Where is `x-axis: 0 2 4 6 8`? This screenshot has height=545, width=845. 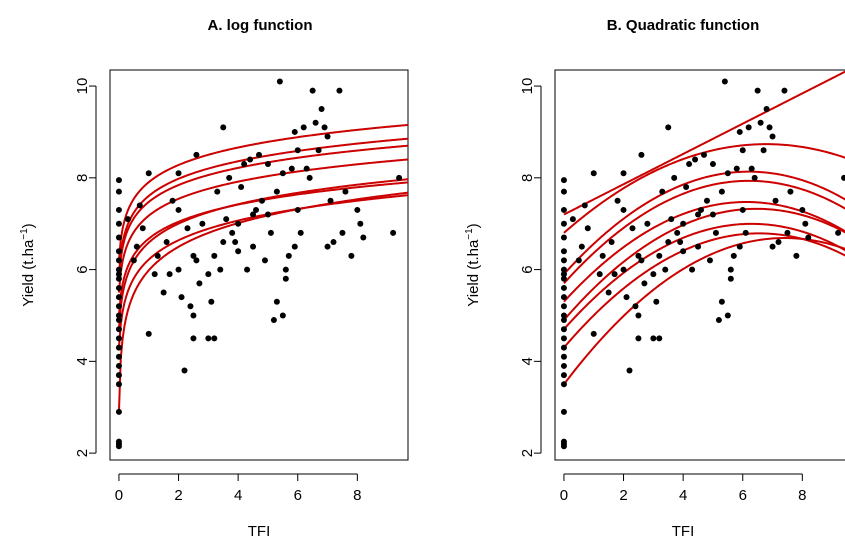 x-axis: 0 2 4 6 8 is located at coordinates (238, 488).